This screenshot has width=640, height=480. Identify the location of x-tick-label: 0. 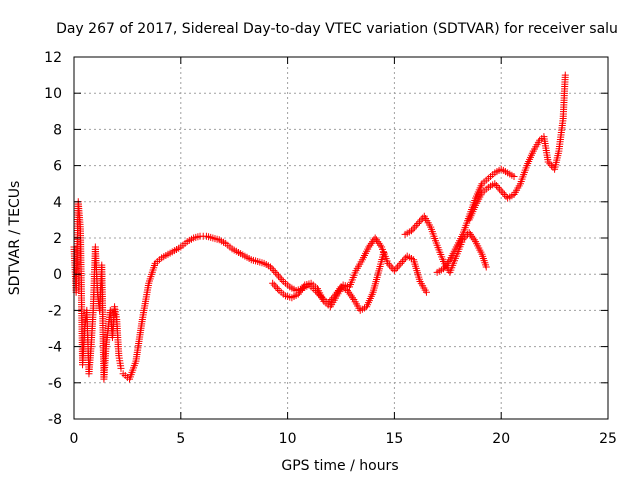
(74, 439).